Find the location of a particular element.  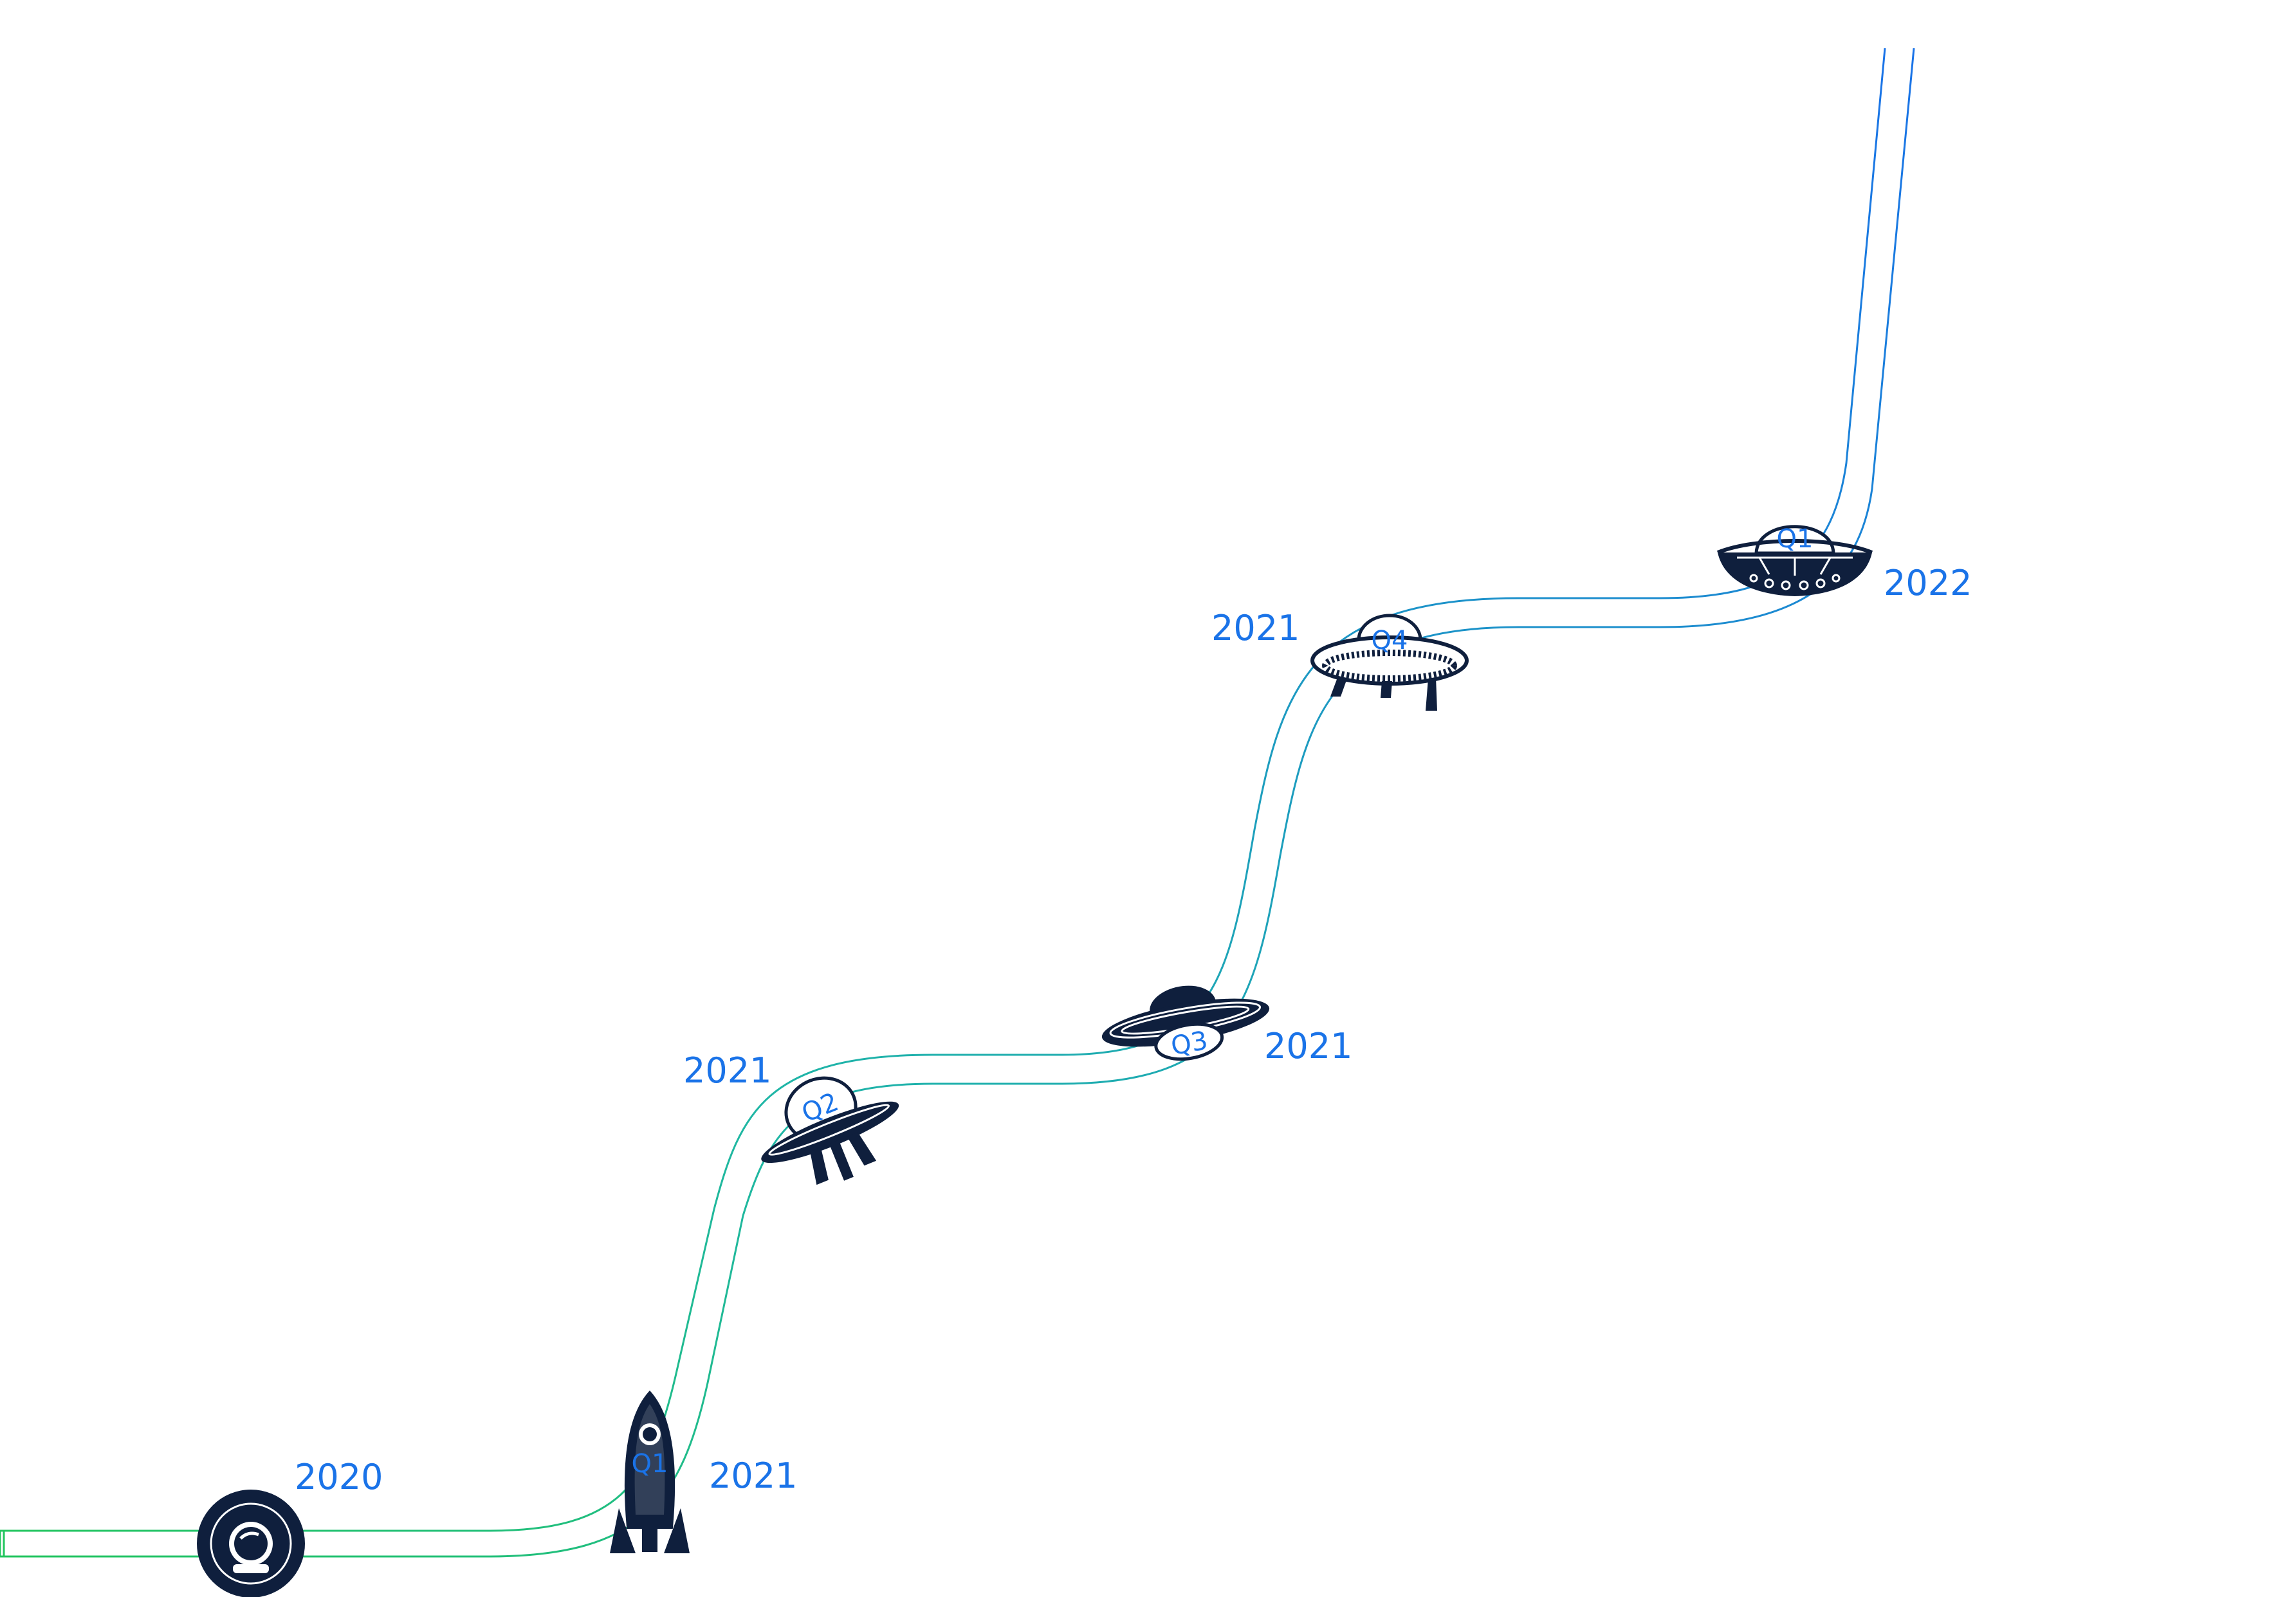

year-label-2021-q1: 2021 is located at coordinates (753, 1476).